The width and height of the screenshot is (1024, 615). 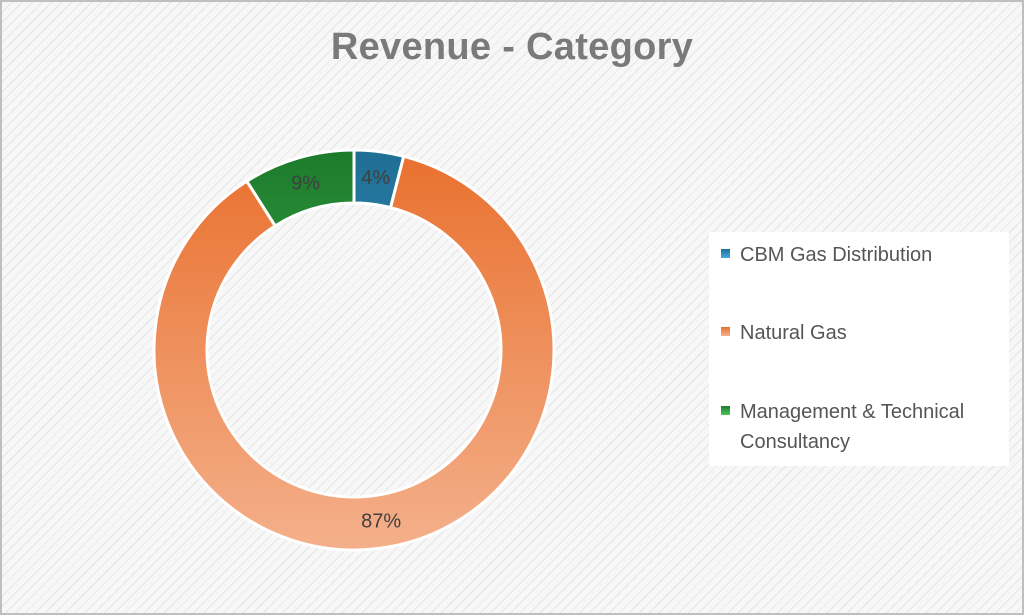 What do you see at coordinates (512, 47) in the screenshot?
I see `chart-title: Revenue - Category` at bounding box center [512, 47].